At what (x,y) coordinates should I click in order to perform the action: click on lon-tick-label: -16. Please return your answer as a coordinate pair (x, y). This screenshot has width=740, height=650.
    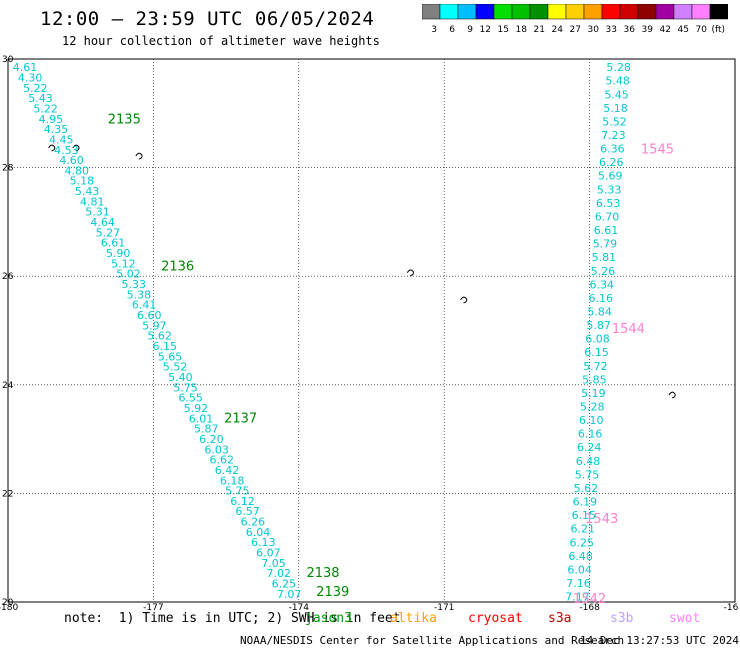
    Looking at the image, I should click on (731, 606).